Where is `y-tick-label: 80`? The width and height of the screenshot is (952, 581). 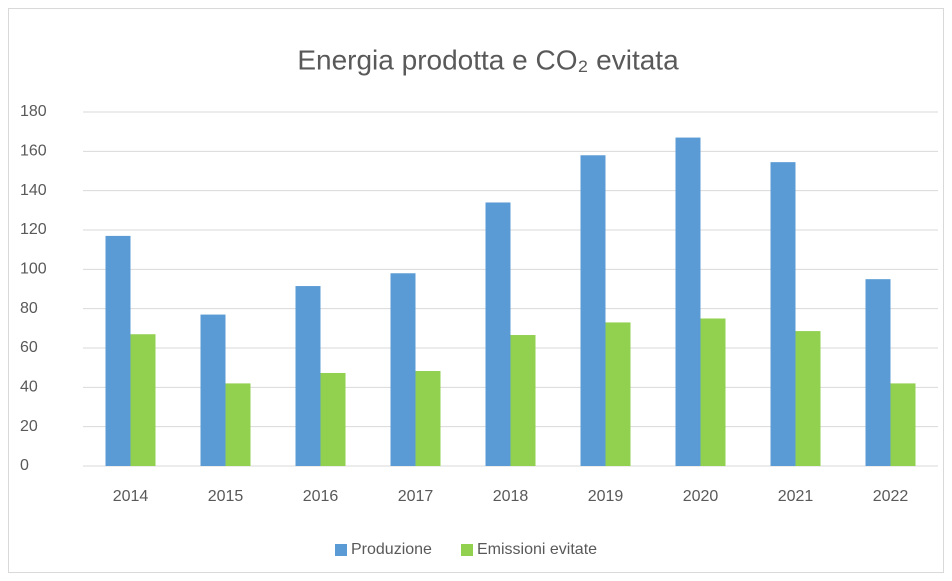 y-tick-label: 80 is located at coordinates (29, 308).